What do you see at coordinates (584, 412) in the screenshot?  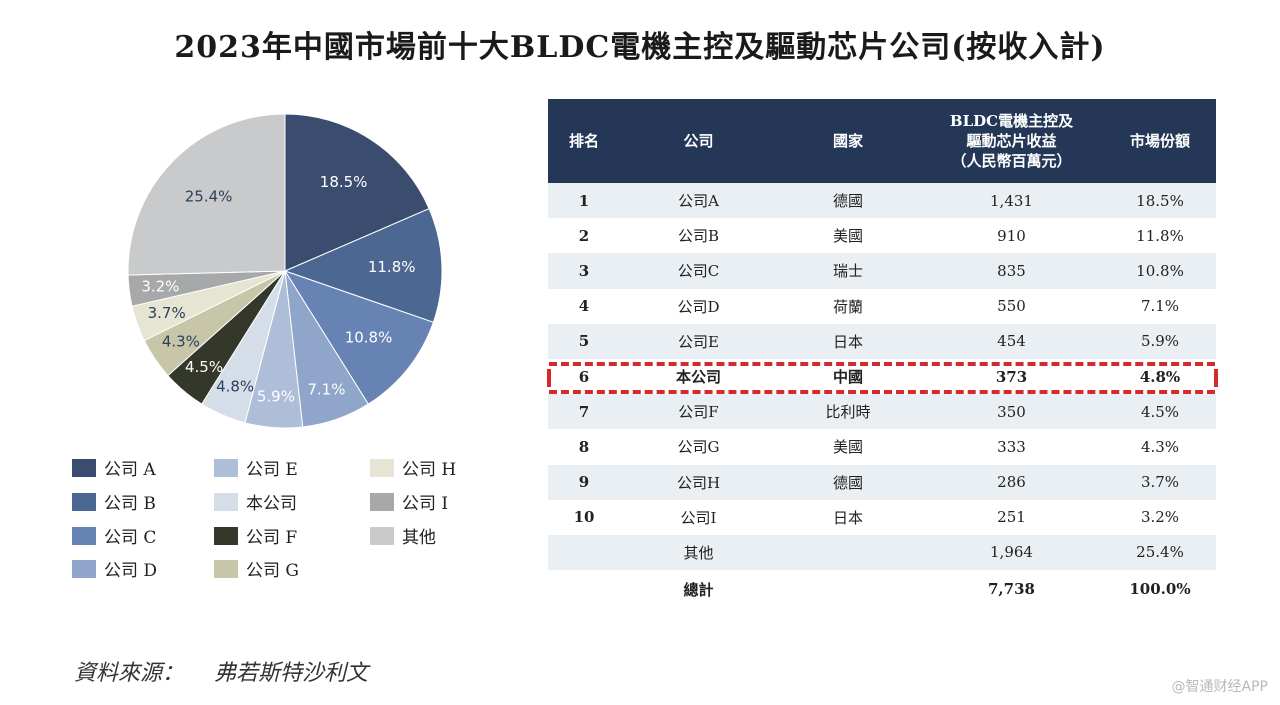 I see `table-cell-rank: 7` at bounding box center [584, 412].